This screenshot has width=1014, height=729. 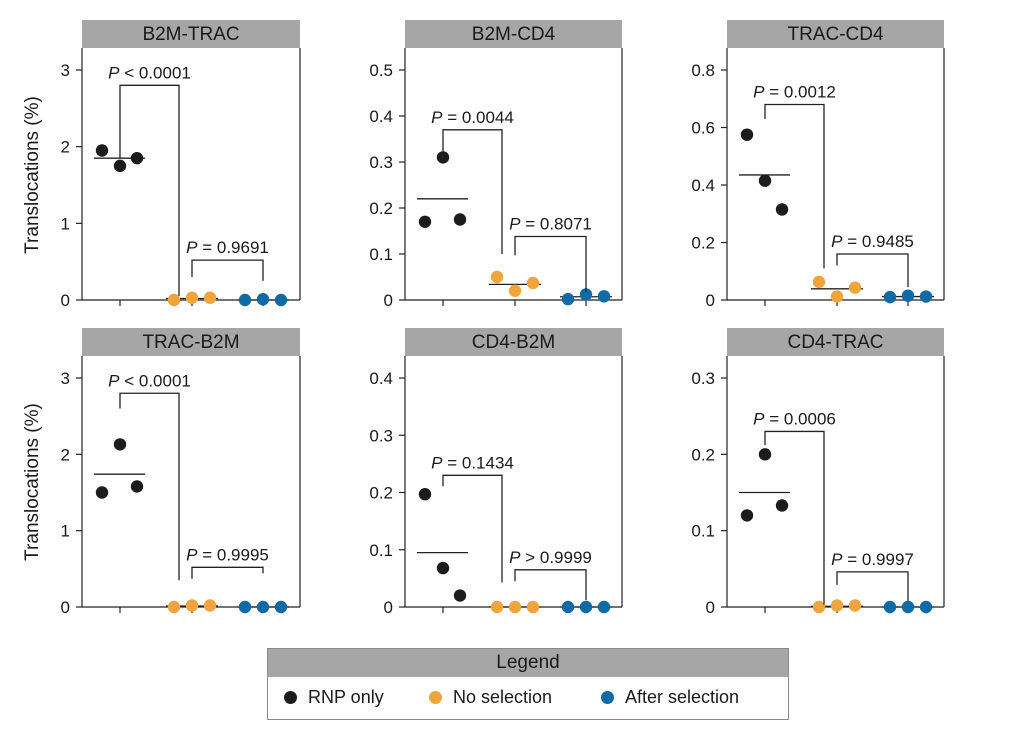 What do you see at coordinates (555, 224) in the screenshot?
I see `panel-2-p-text-2: = 0.8071` at bounding box center [555, 224].